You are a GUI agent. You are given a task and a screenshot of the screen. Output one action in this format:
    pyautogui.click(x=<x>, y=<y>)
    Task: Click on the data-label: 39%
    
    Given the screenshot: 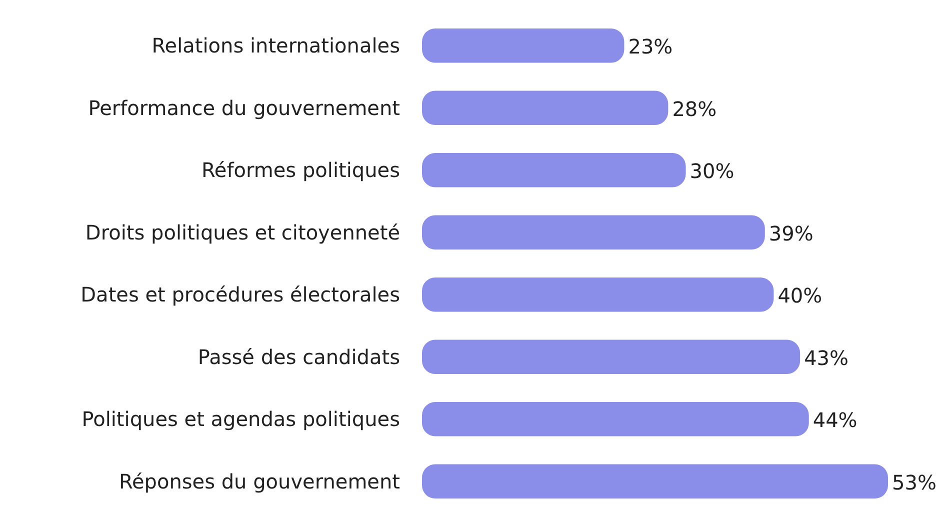 What is the action you would take?
    pyautogui.click(x=791, y=233)
    